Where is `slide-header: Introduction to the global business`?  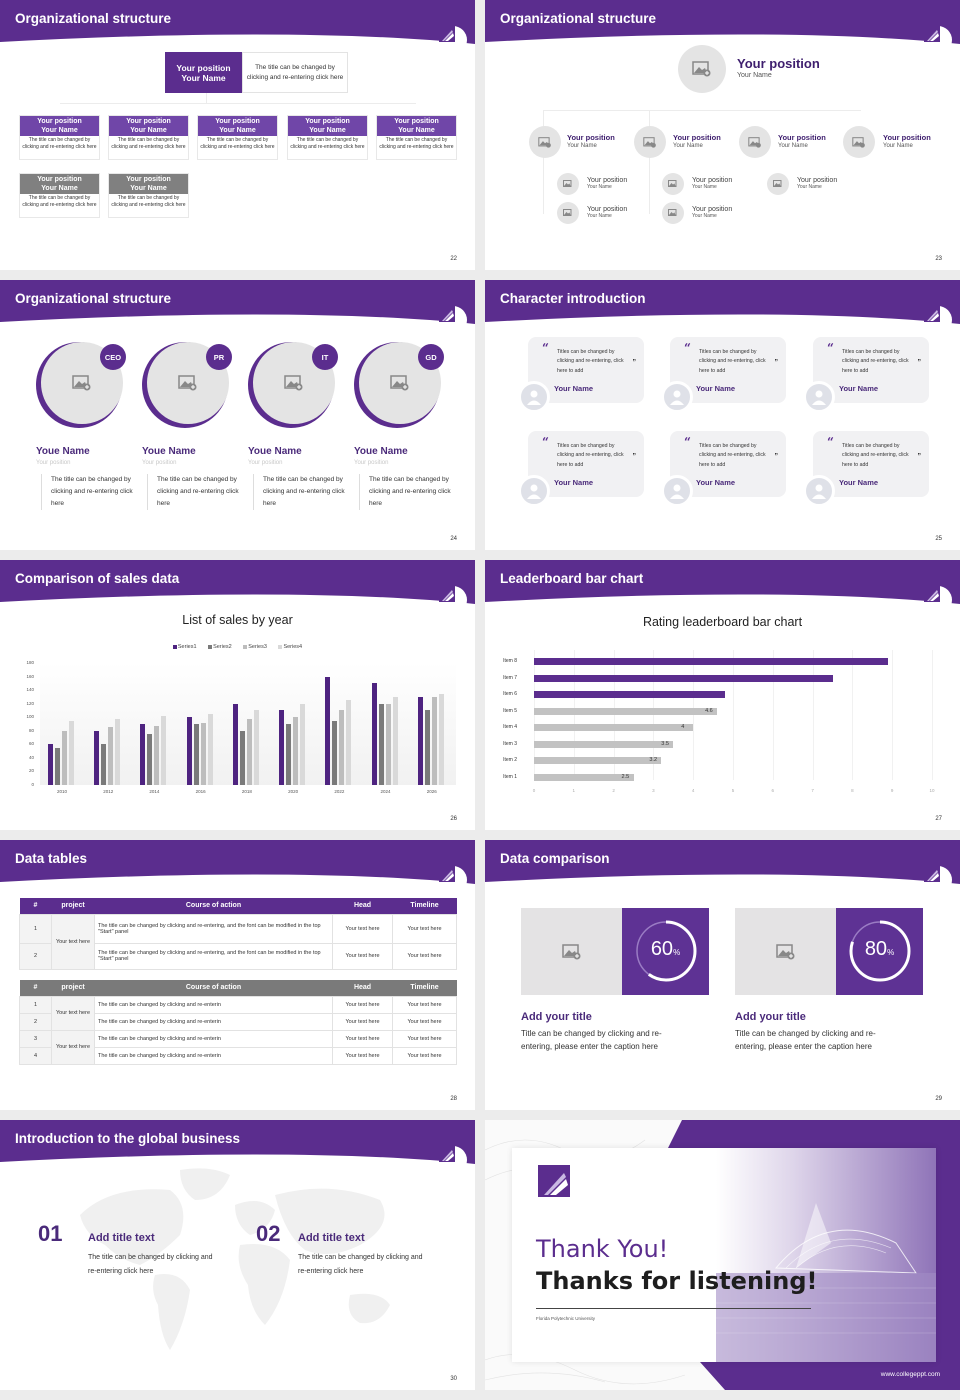
slide-header: Introduction to the global business is located at coordinates (237, 1147).